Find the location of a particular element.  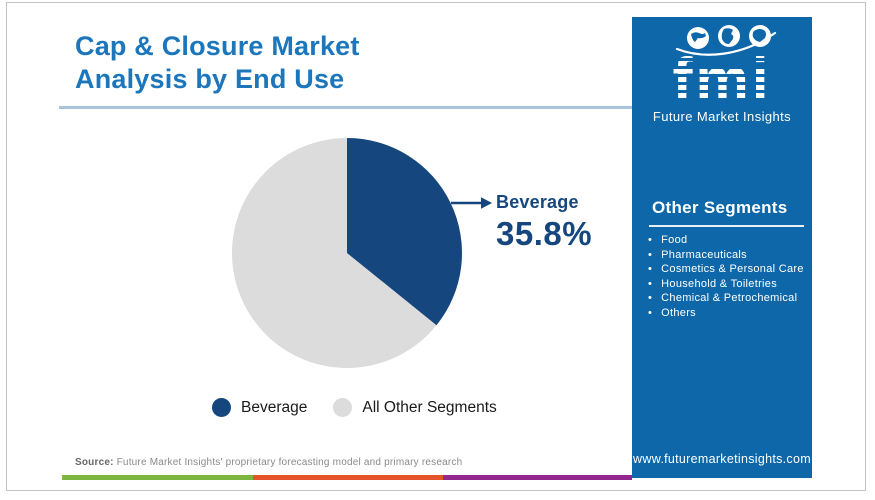

fmi-wordmark: fmi is located at coordinates (722, 80).